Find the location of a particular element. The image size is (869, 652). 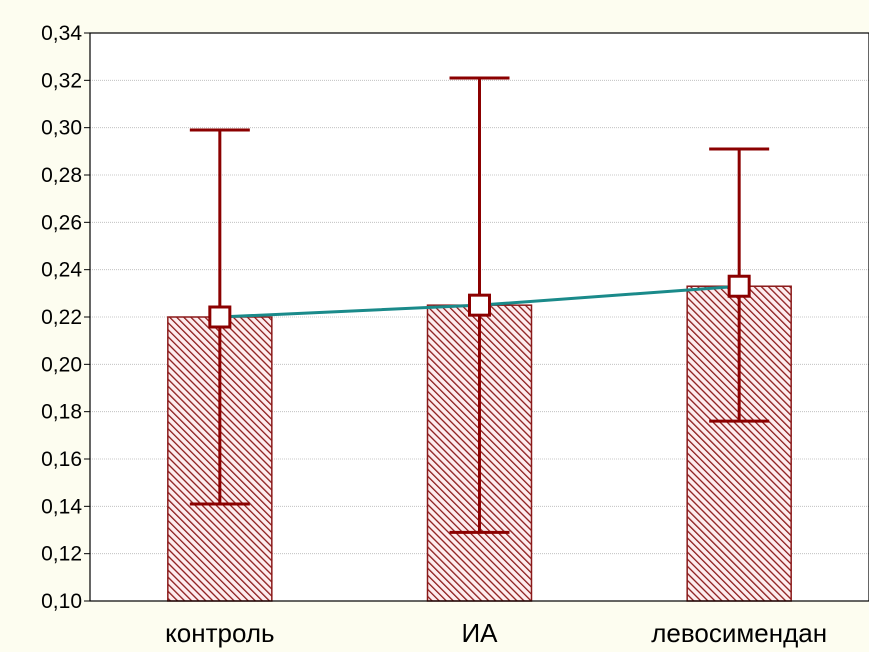

y-tick-label: 0,26 is located at coordinates (61, 222).